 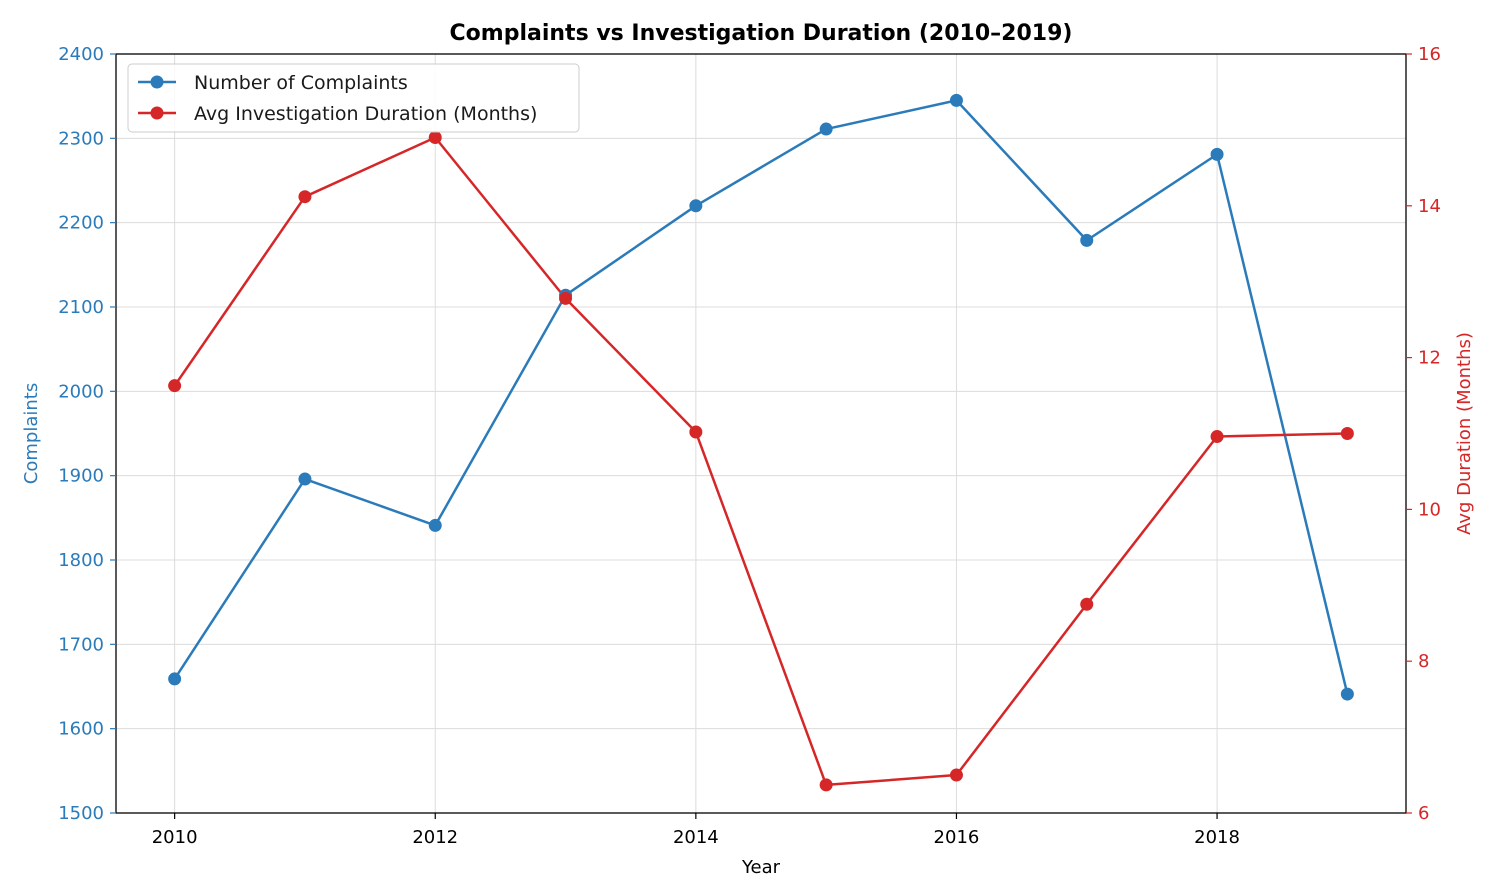 What do you see at coordinates (175, 837) in the screenshot?
I see `x-tick-label: 2010` at bounding box center [175, 837].